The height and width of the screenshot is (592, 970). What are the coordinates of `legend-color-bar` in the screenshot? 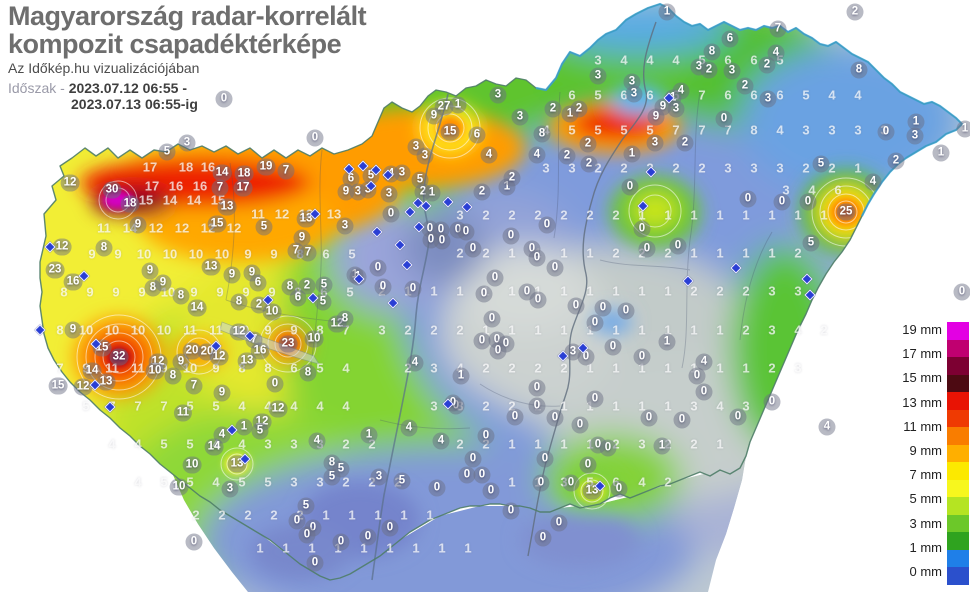 It's located at (958, 453).